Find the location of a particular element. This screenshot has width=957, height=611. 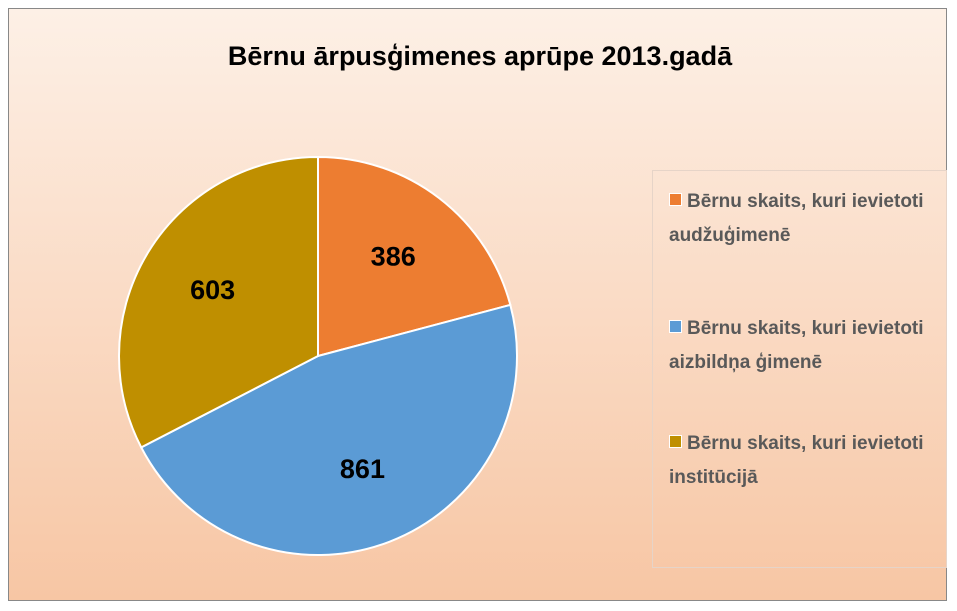

data-label: 603 is located at coordinates (212, 290).